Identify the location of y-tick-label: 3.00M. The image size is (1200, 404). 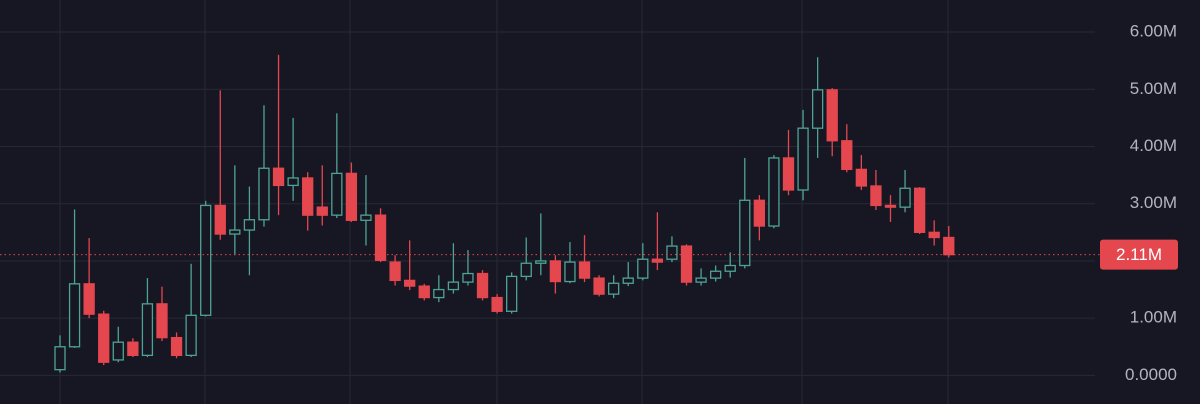
(1153, 202).